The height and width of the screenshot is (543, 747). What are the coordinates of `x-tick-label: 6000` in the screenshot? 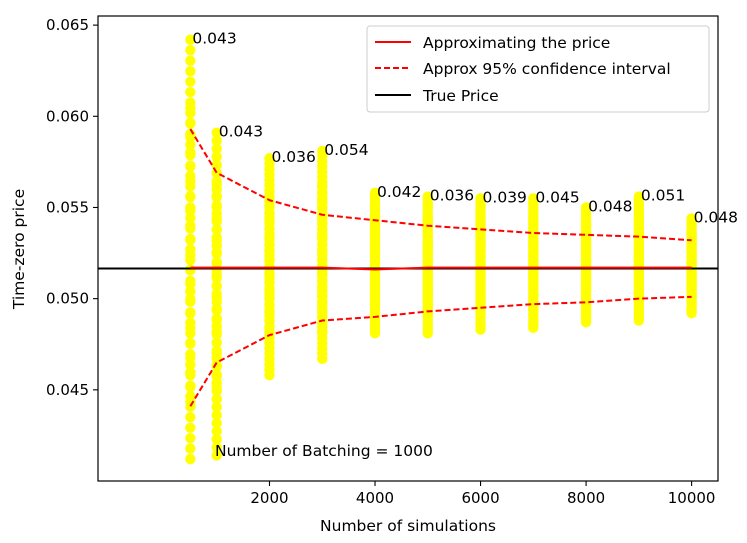 It's located at (480, 498).